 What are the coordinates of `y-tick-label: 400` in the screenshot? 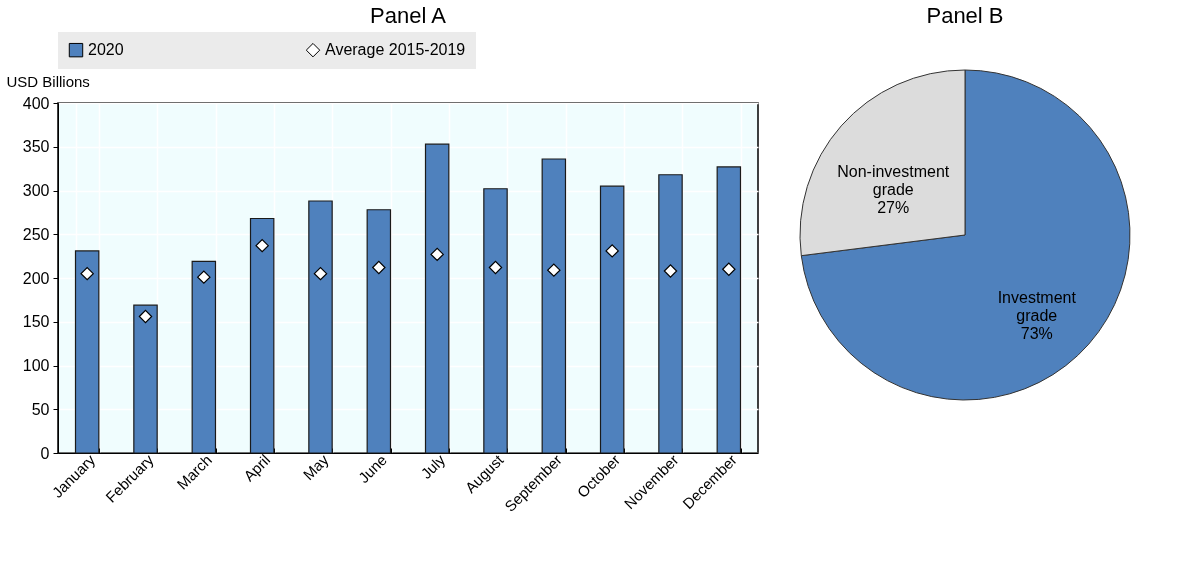 It's located at (36, 103).